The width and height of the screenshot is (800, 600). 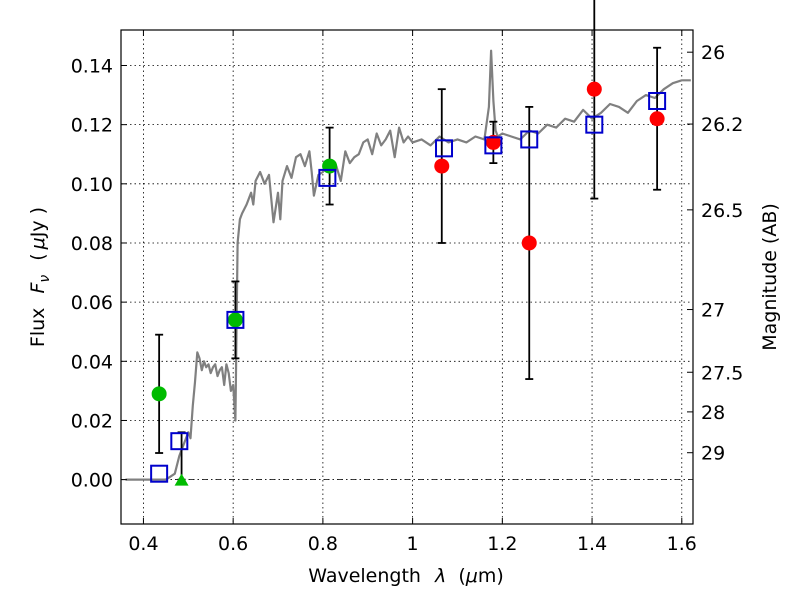 What do you see at coordinates (722, 125) in the screenshot?
I see `y2-tick-label: 26.2` at bounding box center [722, 125].